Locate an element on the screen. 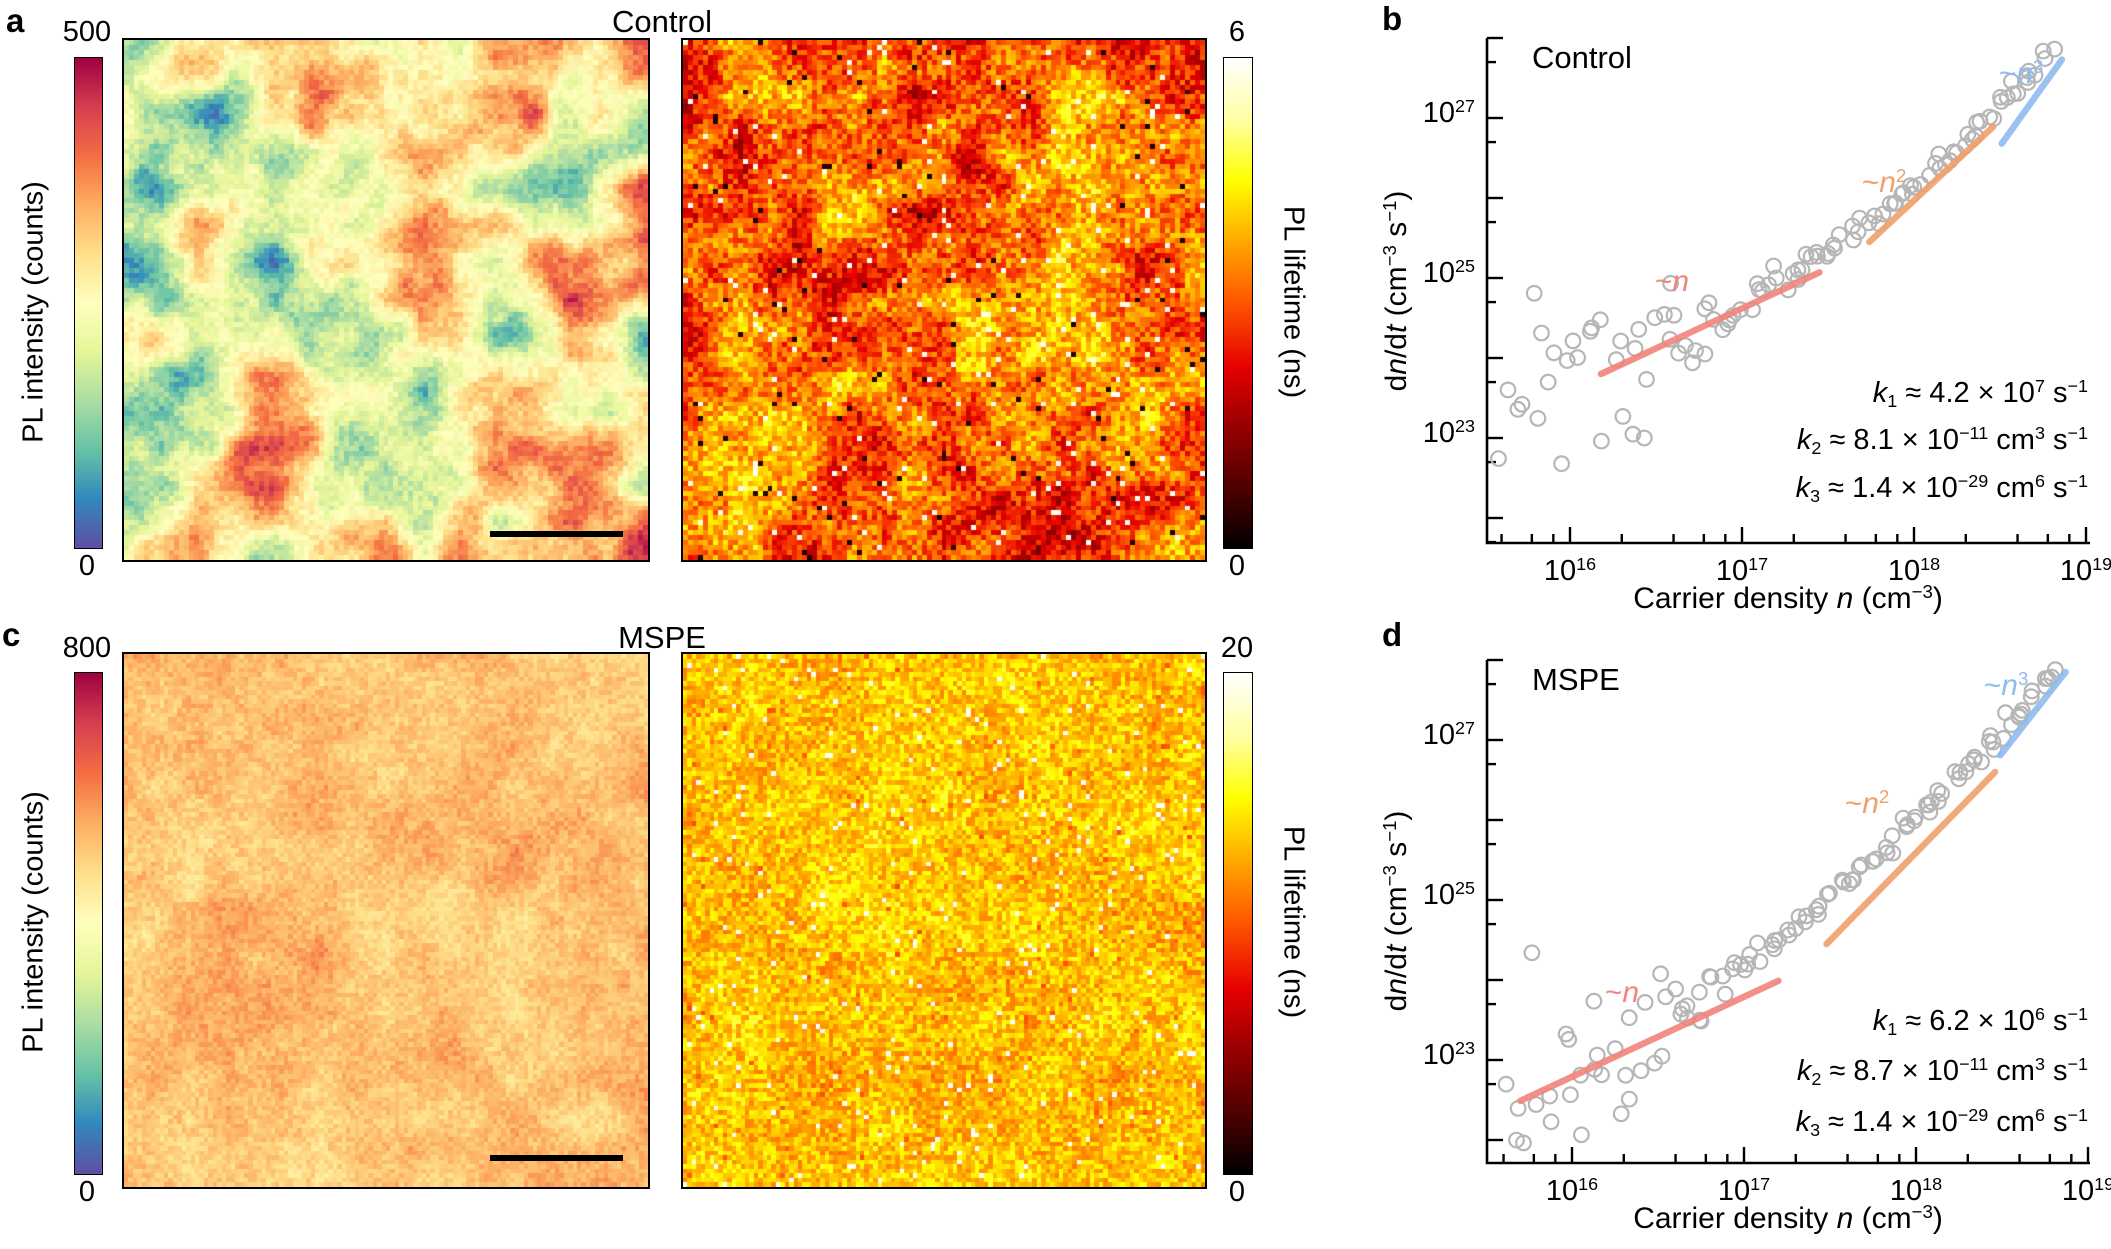 The image size is (2111, 1249). fit-line-quadratic is located at coordinates (1931, 184).